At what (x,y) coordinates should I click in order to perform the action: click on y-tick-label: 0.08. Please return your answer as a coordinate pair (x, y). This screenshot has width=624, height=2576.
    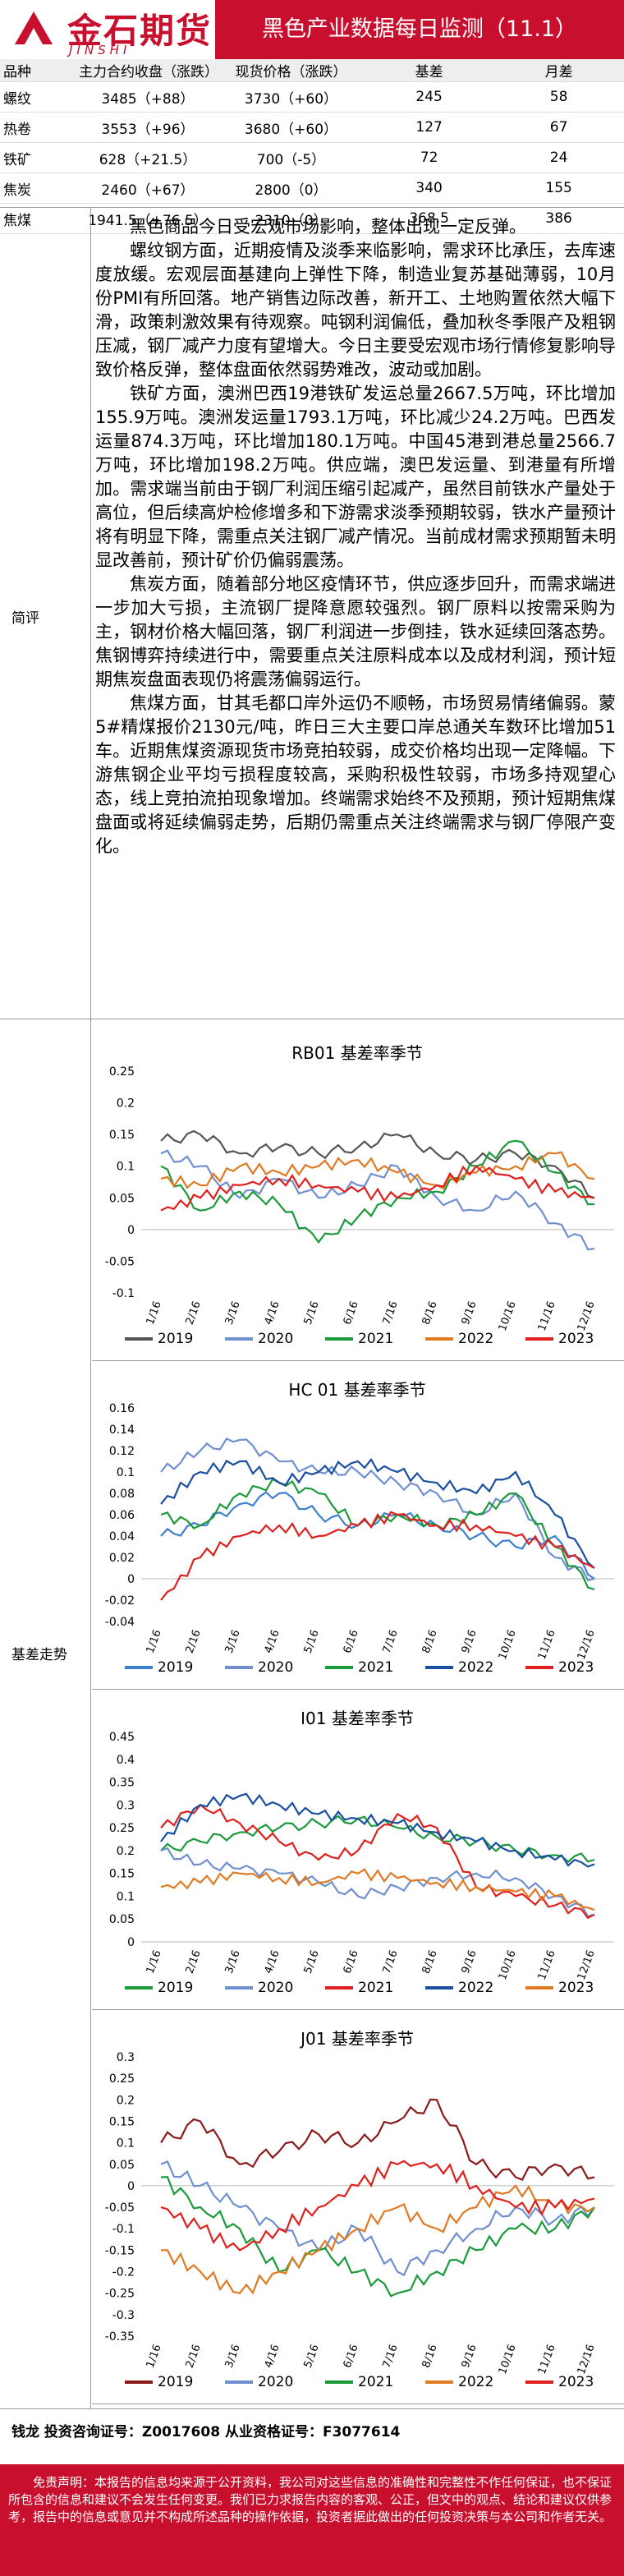
    Looking at the image, I should click on (122, 1494).